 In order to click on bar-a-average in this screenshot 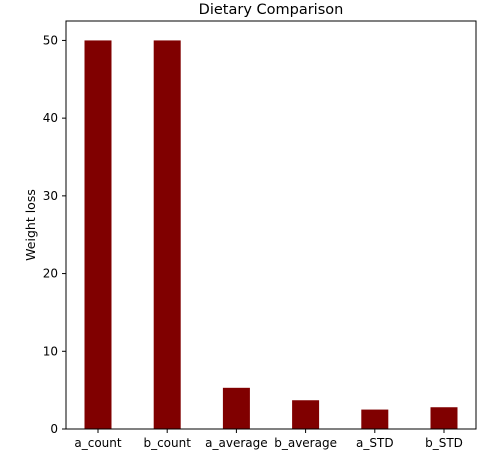, I will do `click(236, 408)`.